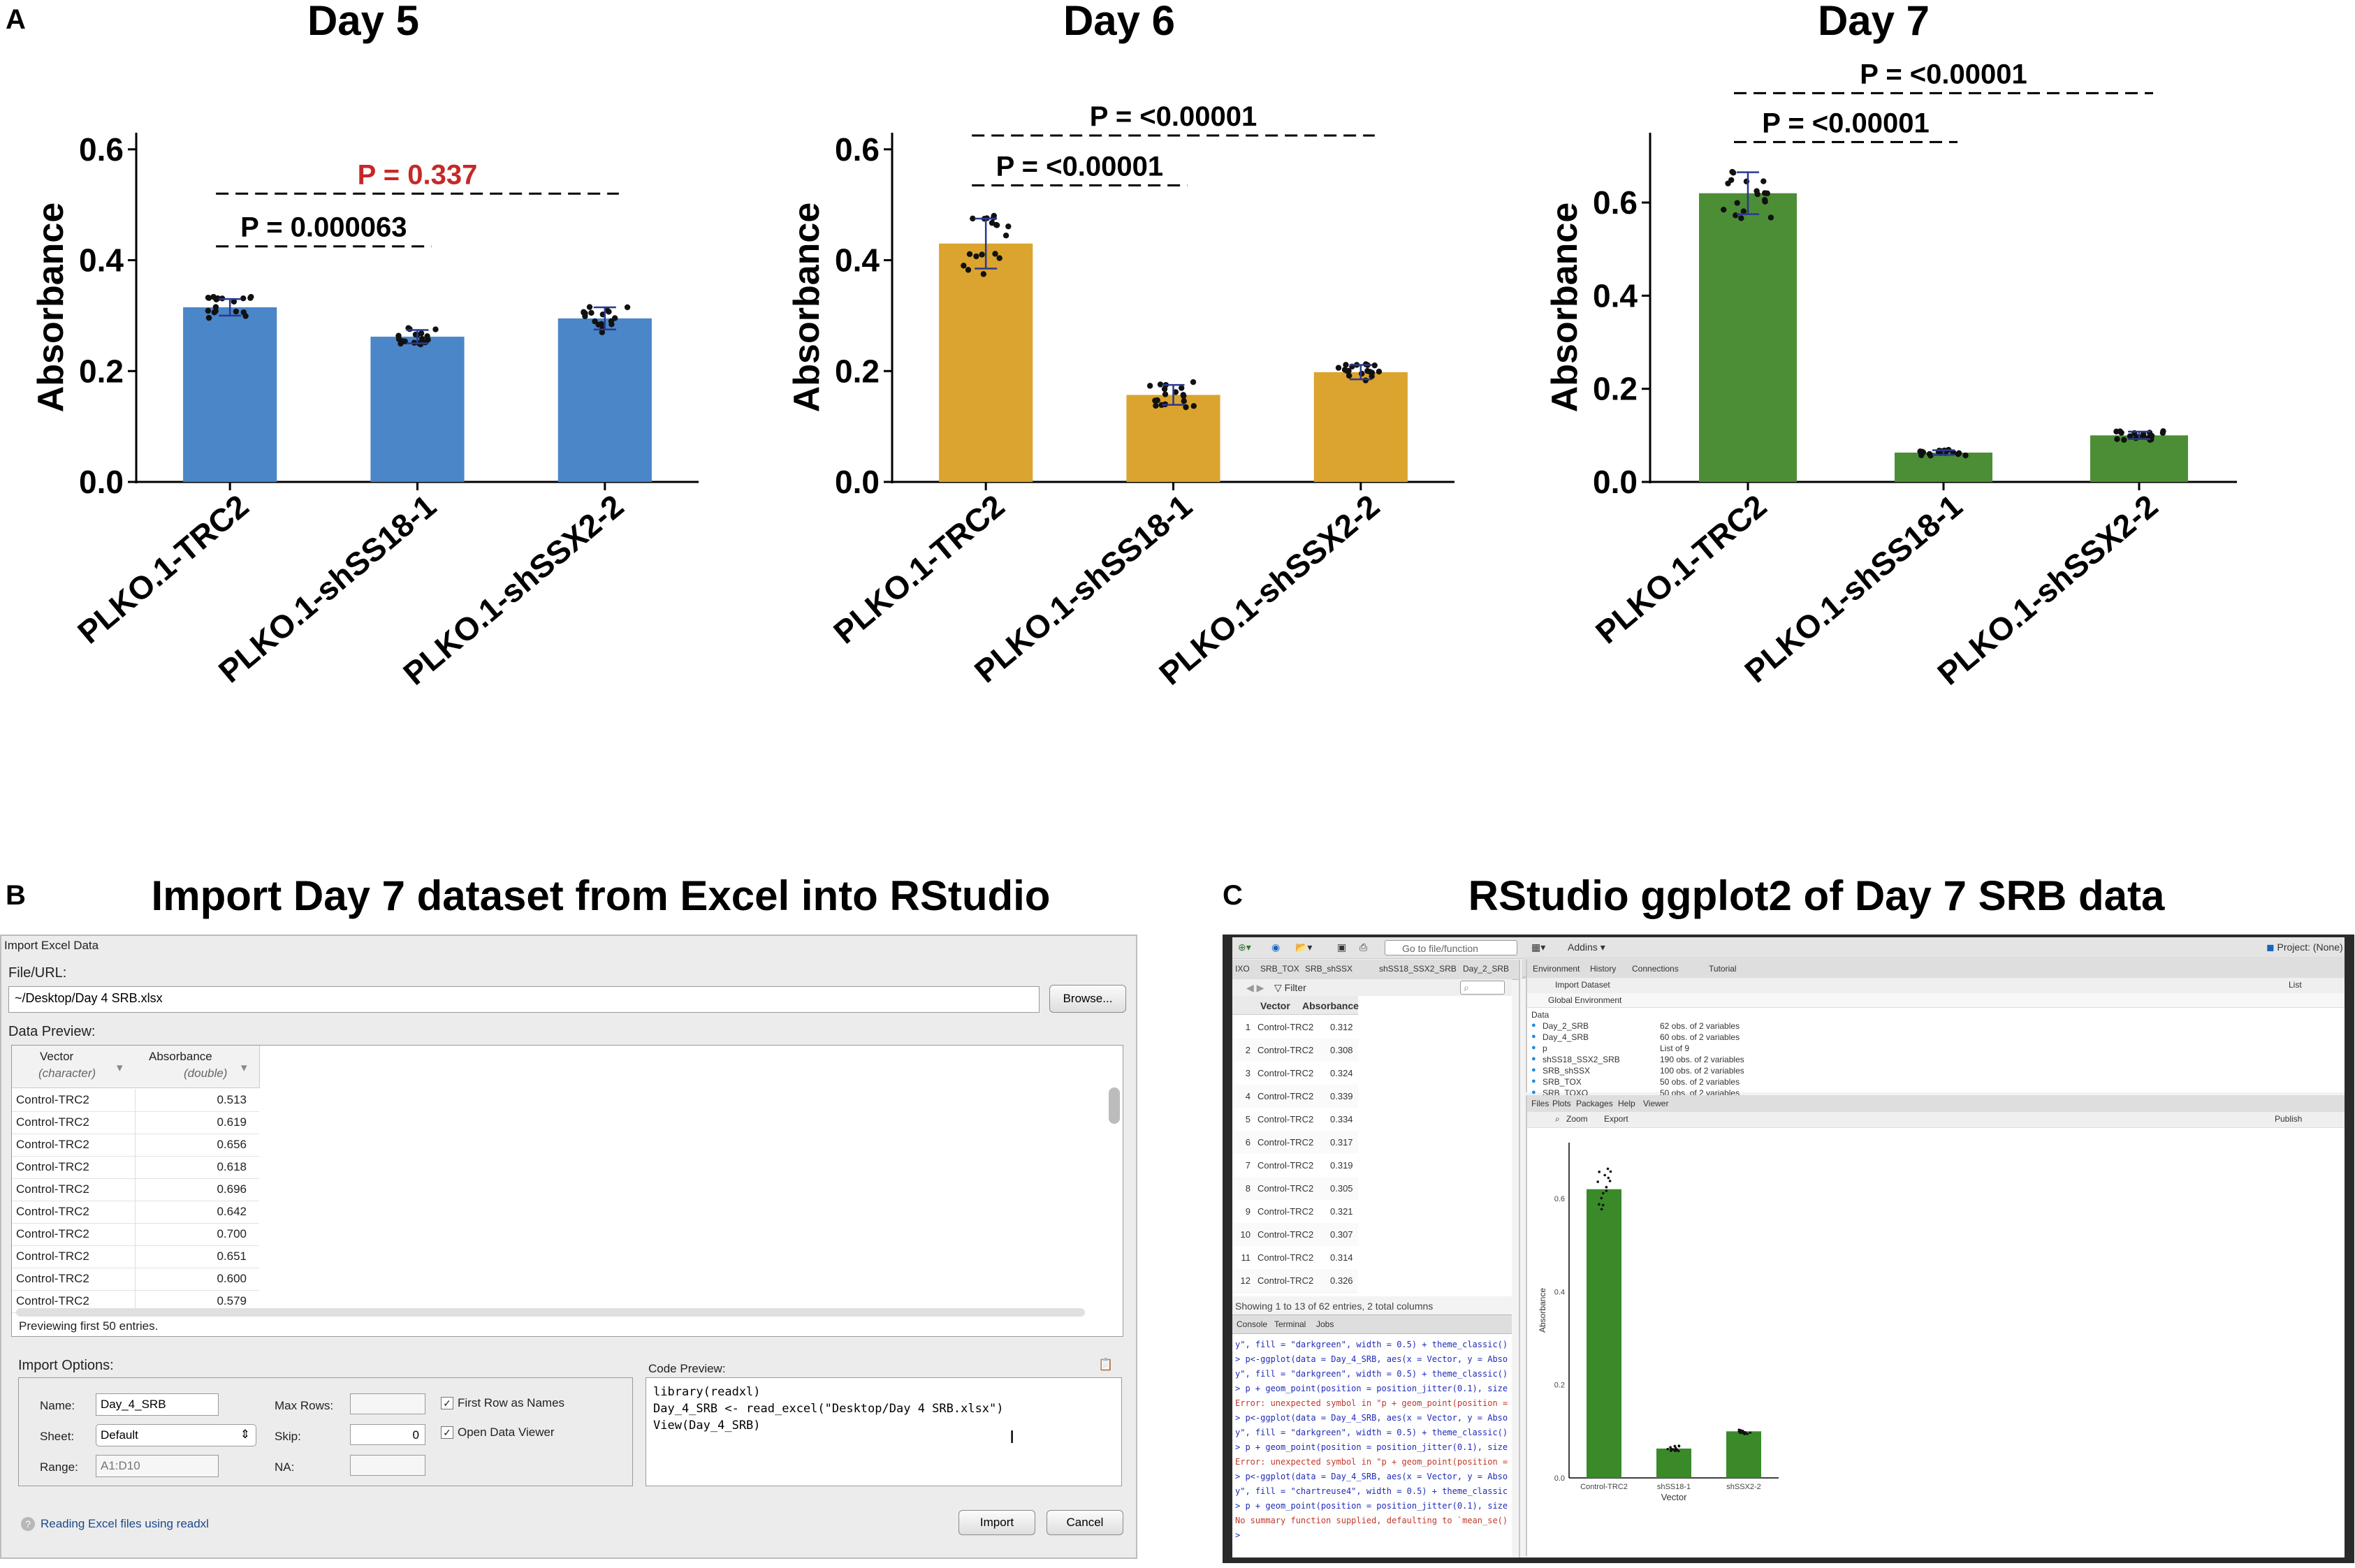  What do you see at coordinates (1936, 1037) in the screenshot?
I see `env-row: ● Day_4_SRB 60 obs. of 2 variables` at bounding box center [1936, 1037].